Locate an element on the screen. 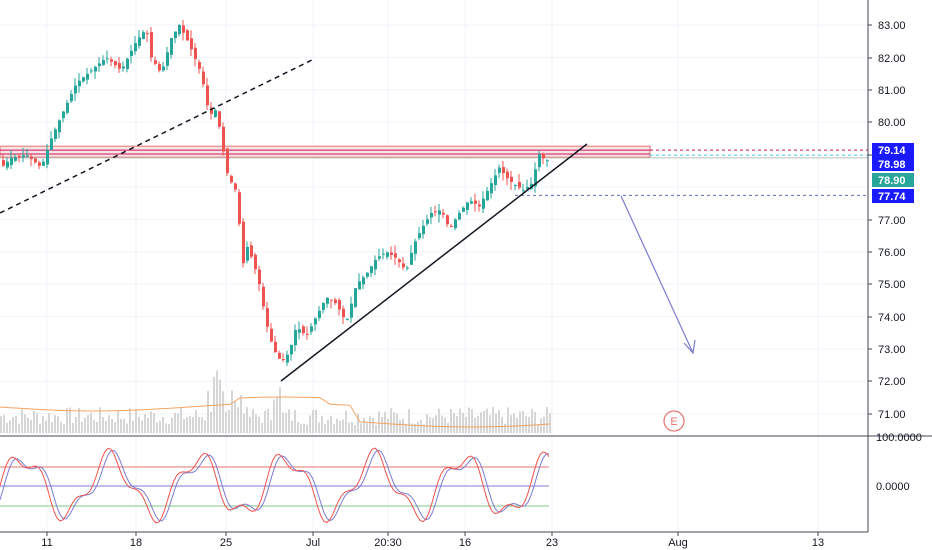 Image resolution: width=932 pixels, height=550 pixels. ascending-support-trendline is located at coordinates (434, 262).